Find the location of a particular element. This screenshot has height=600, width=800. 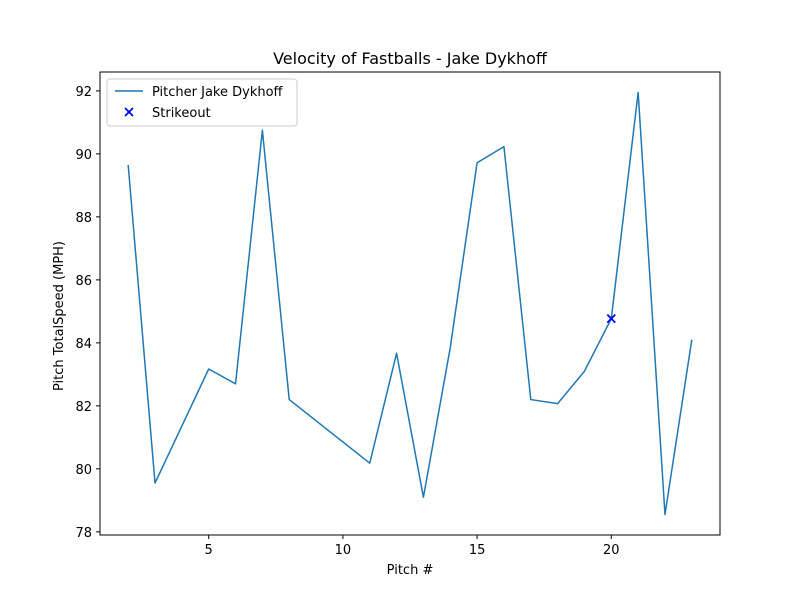

chart-title: Velocity of Fastballs - Jake Dykhoff is located at coordinates (410, 58).